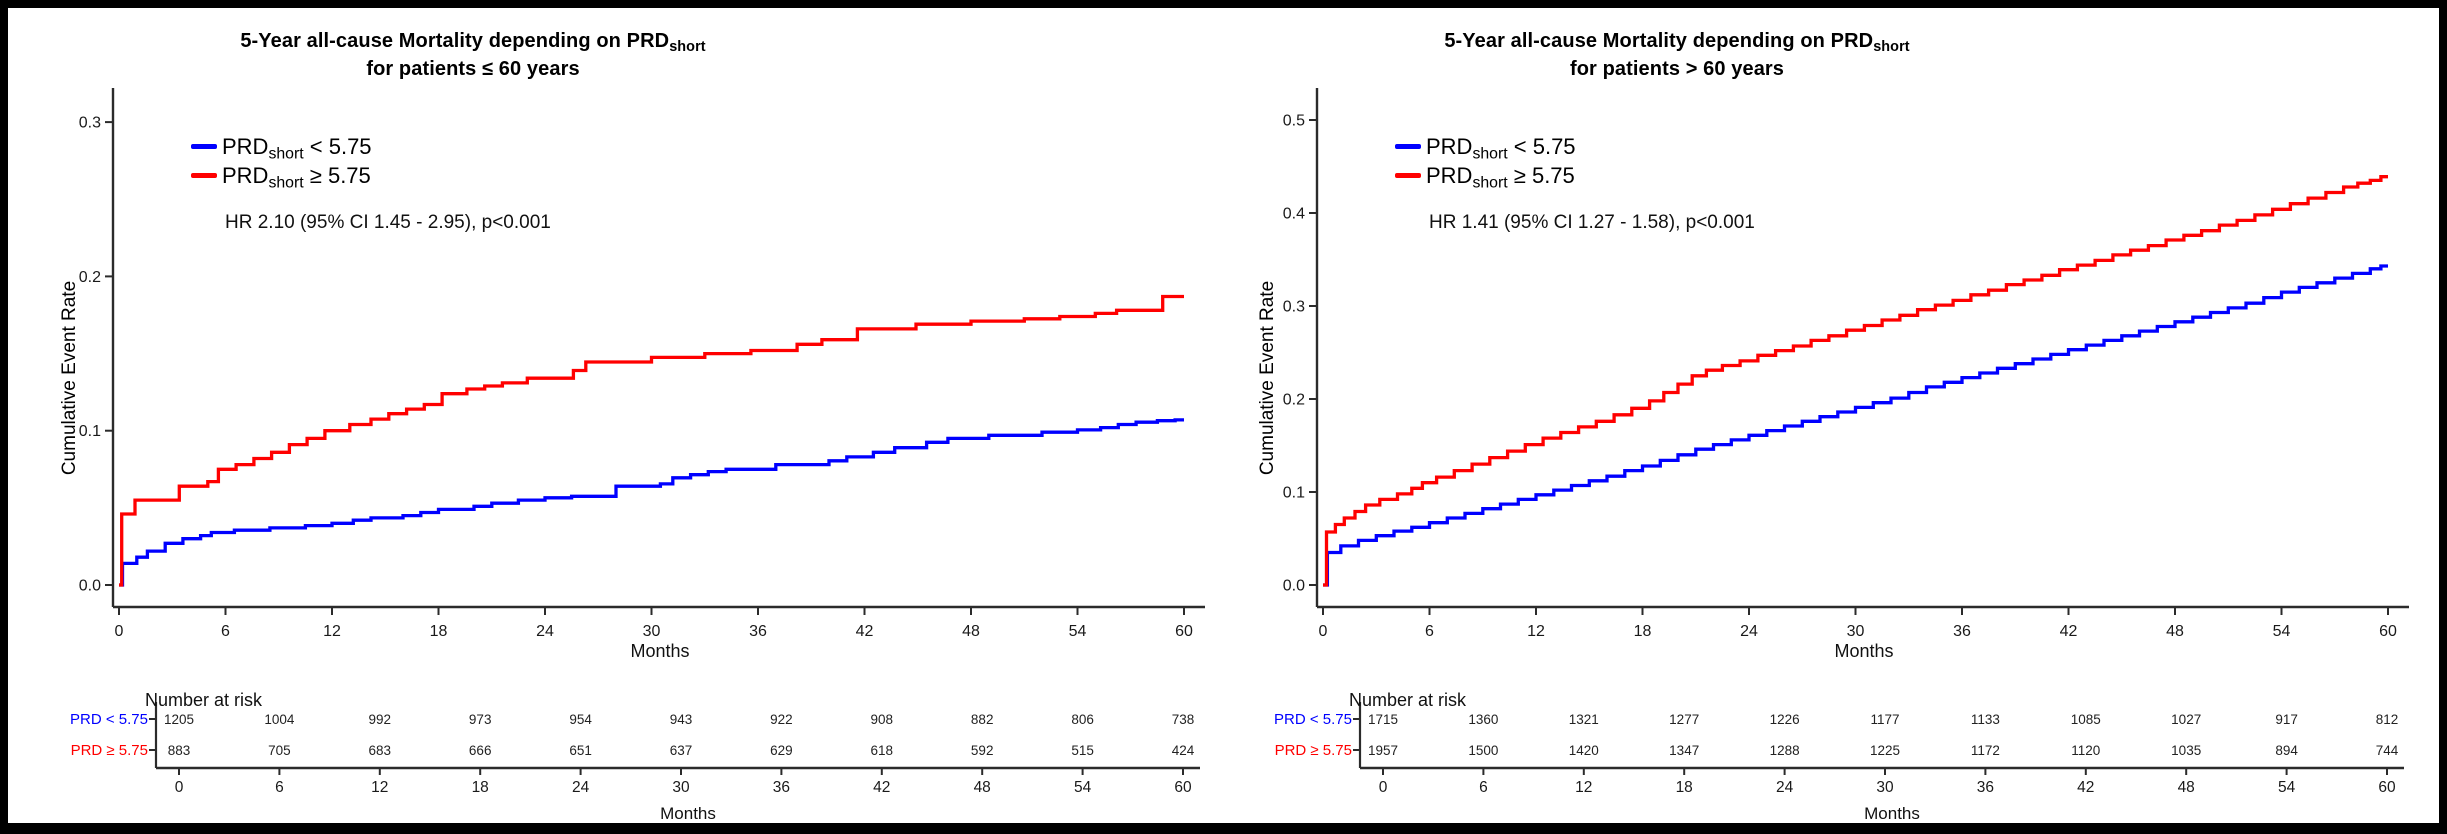  I want to click on risk-x-tick-label: 54, so click(2287, 787).